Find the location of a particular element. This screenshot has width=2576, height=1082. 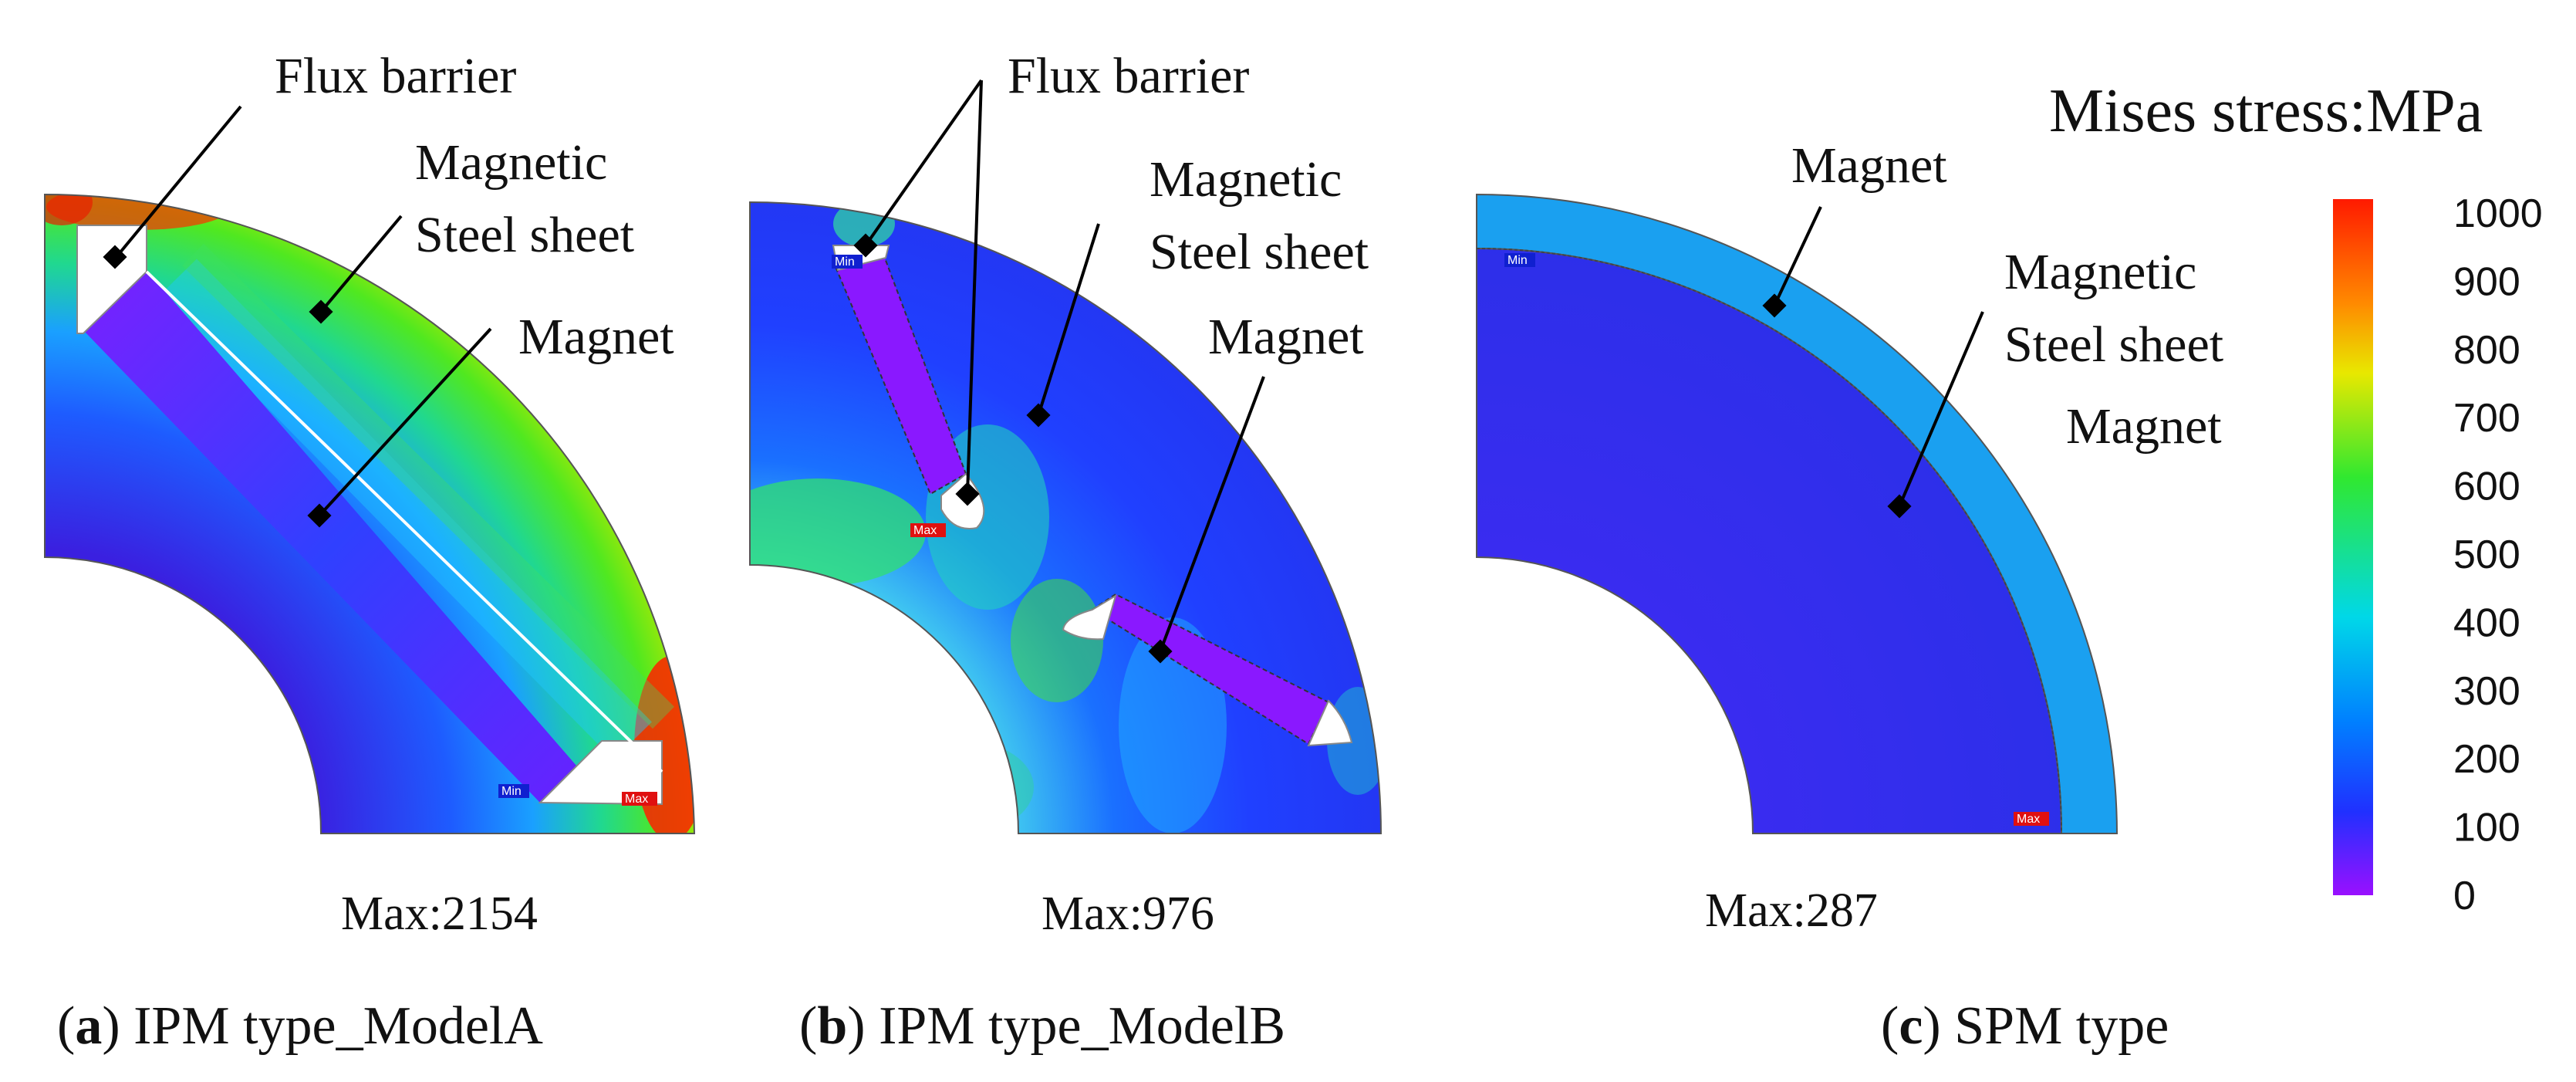

label-magnetic-c: Magnetic is located at coordinates (2100, 272).